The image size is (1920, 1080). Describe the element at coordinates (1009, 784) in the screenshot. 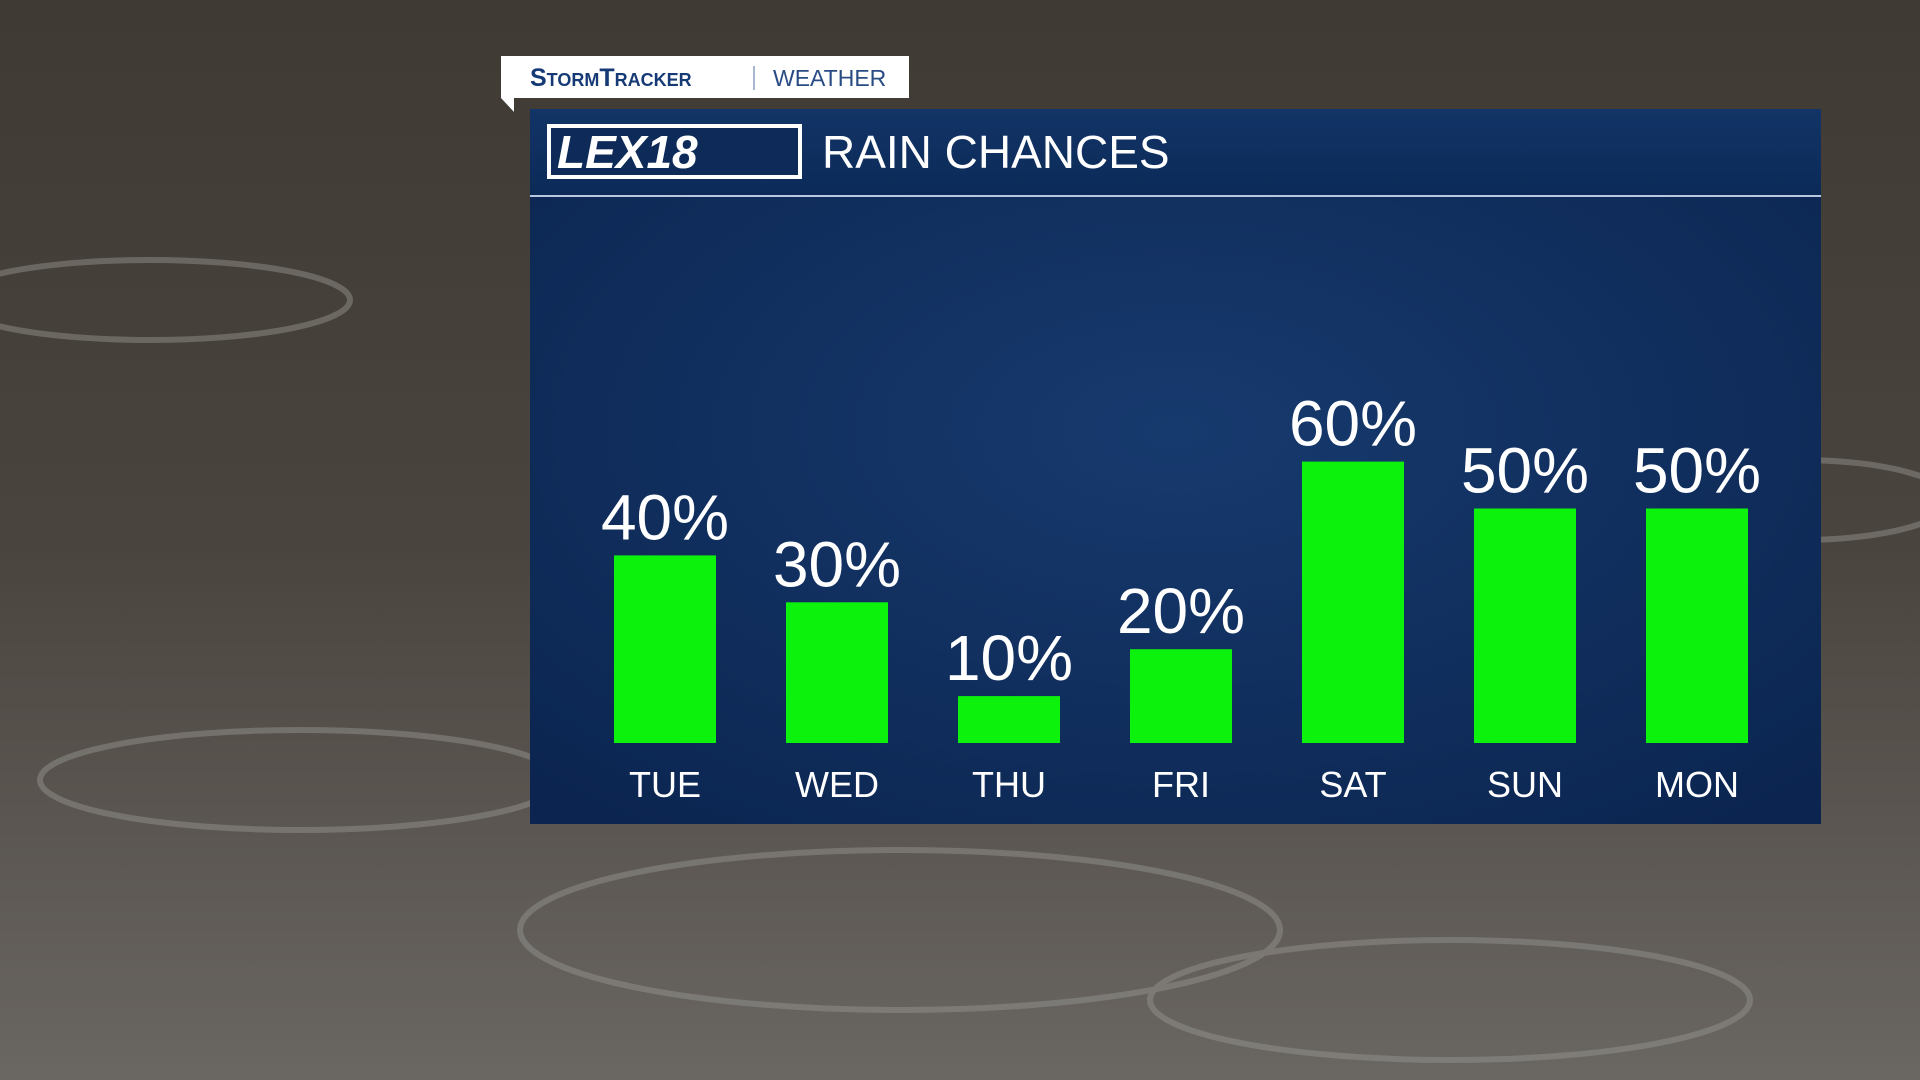

I see `x-tick-label: THU` at that location.